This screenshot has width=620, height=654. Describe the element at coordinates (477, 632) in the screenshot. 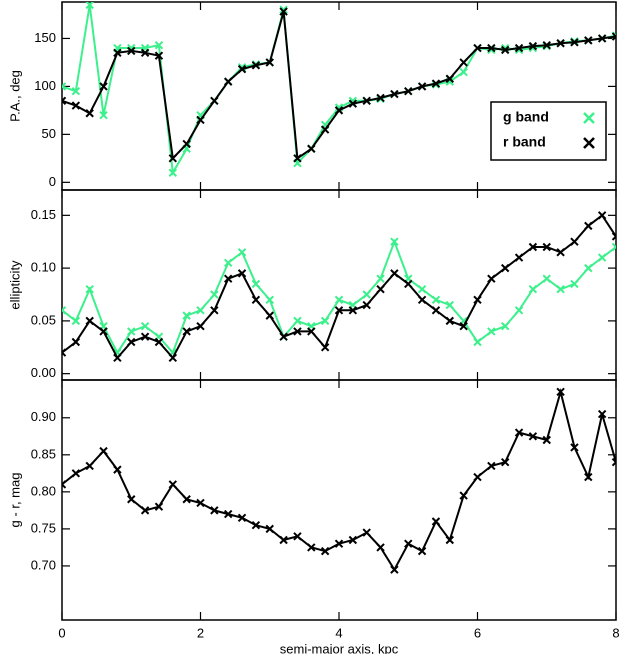

I see `x-tick-label: 6` at that location.